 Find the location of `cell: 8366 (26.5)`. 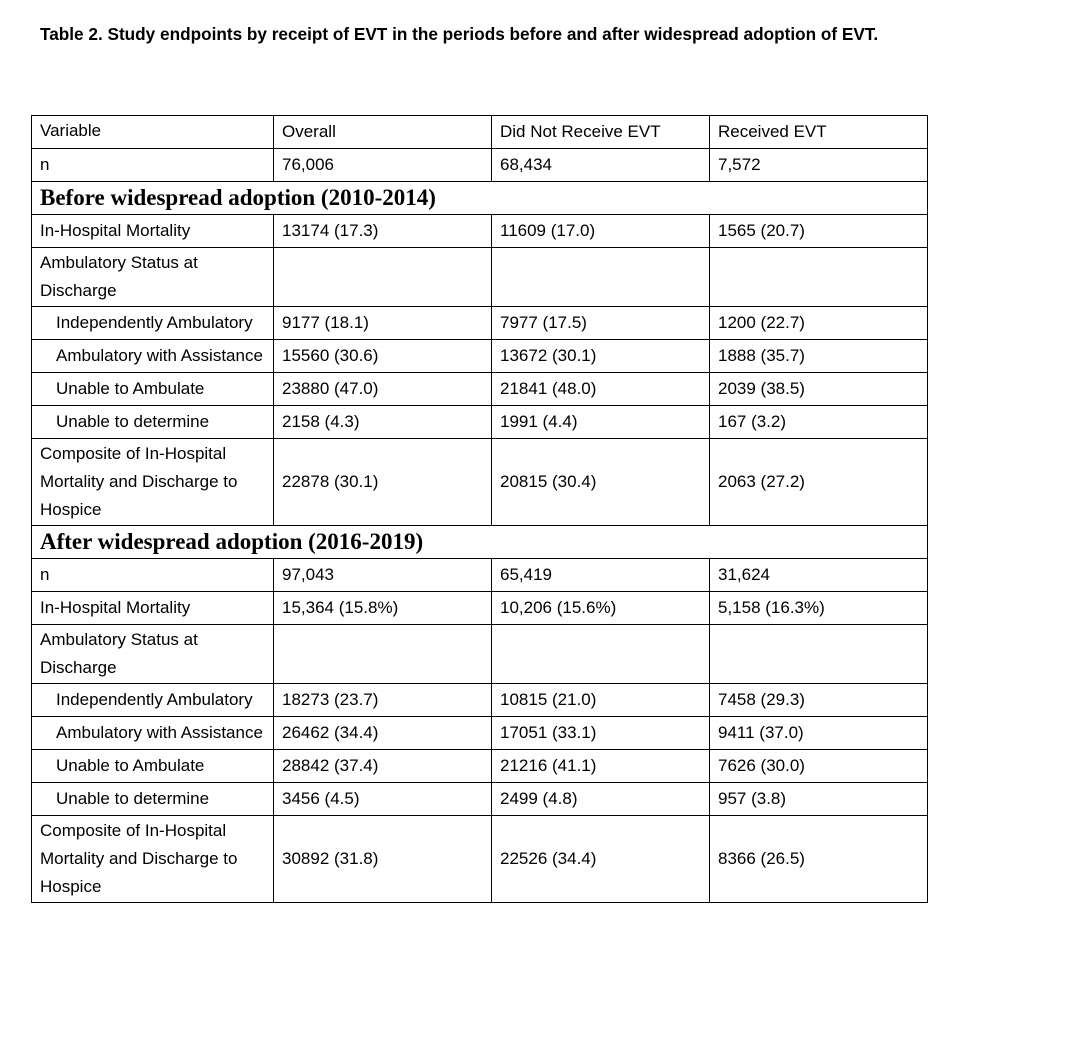

cell: 8366 (26.5) is located at coordinates (818, 859).